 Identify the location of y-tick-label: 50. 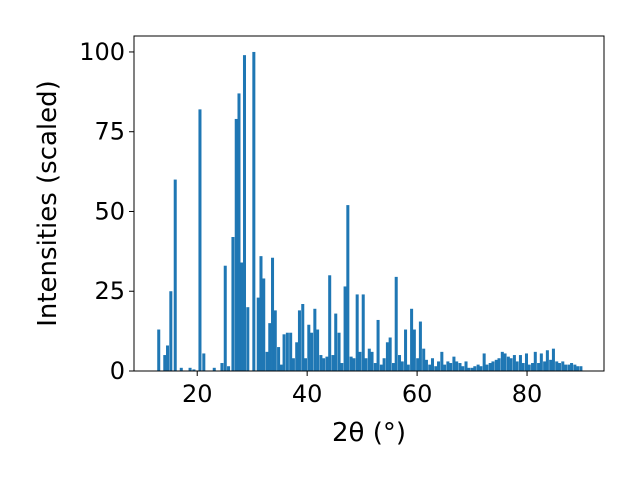
(109, 211).